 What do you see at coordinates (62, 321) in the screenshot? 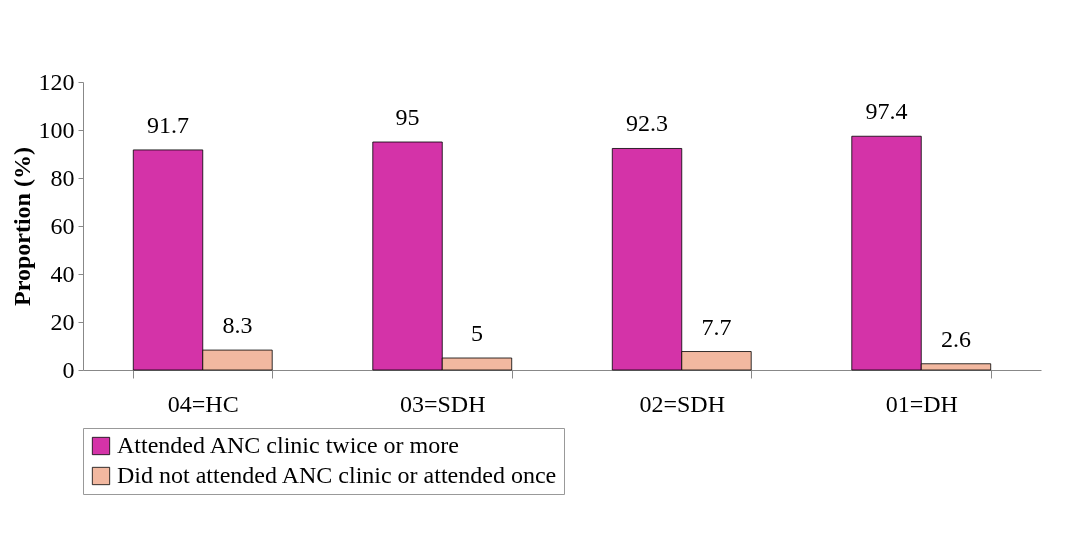
I see `y-tick-label: 20` at bounding box center [62, 321].